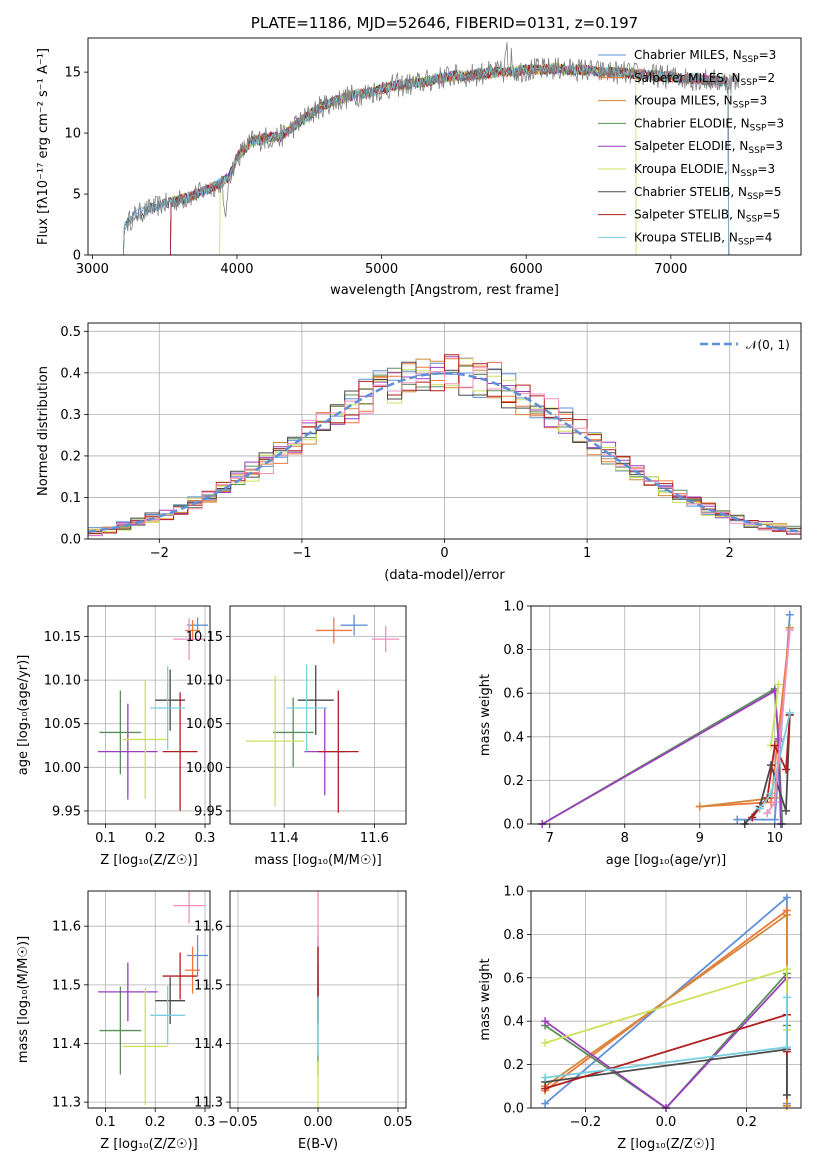 This screenshot has height=1170, width=819. Describe the element at coordinates (586, 1122) in the screenshot. I see `weight-vs-z-xtick-label: −0.2` at that location.